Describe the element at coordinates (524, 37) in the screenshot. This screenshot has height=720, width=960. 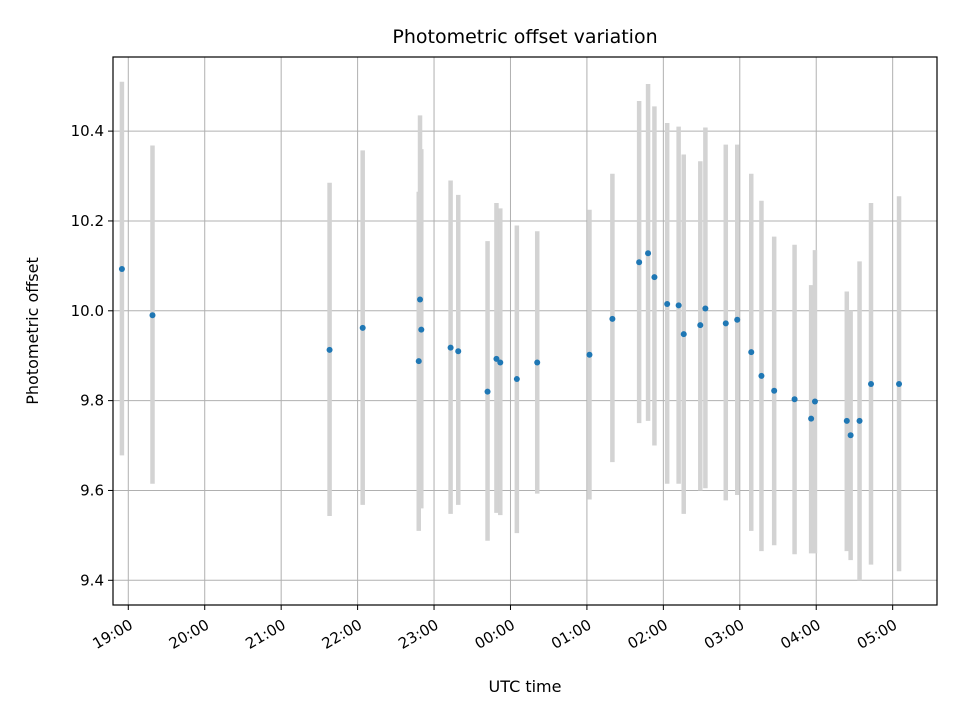
I see `chart-title: Photometric offset variation` at that location.